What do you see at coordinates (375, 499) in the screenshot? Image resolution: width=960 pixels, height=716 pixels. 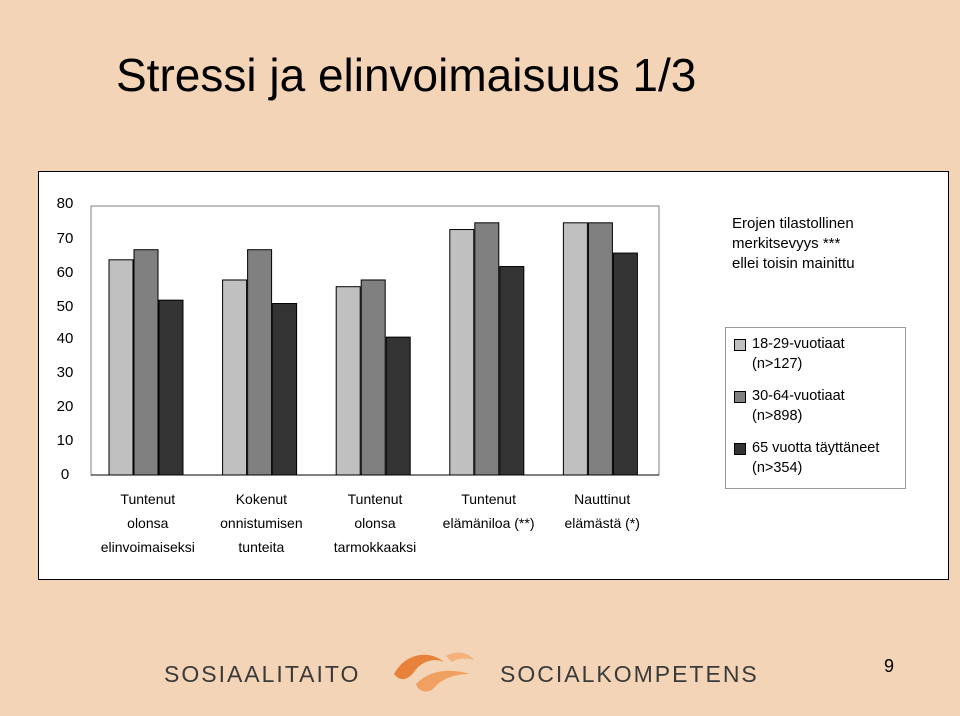 I see `x-category-label-2-line-0: Tuntenut` at bounding box center [375, 499].